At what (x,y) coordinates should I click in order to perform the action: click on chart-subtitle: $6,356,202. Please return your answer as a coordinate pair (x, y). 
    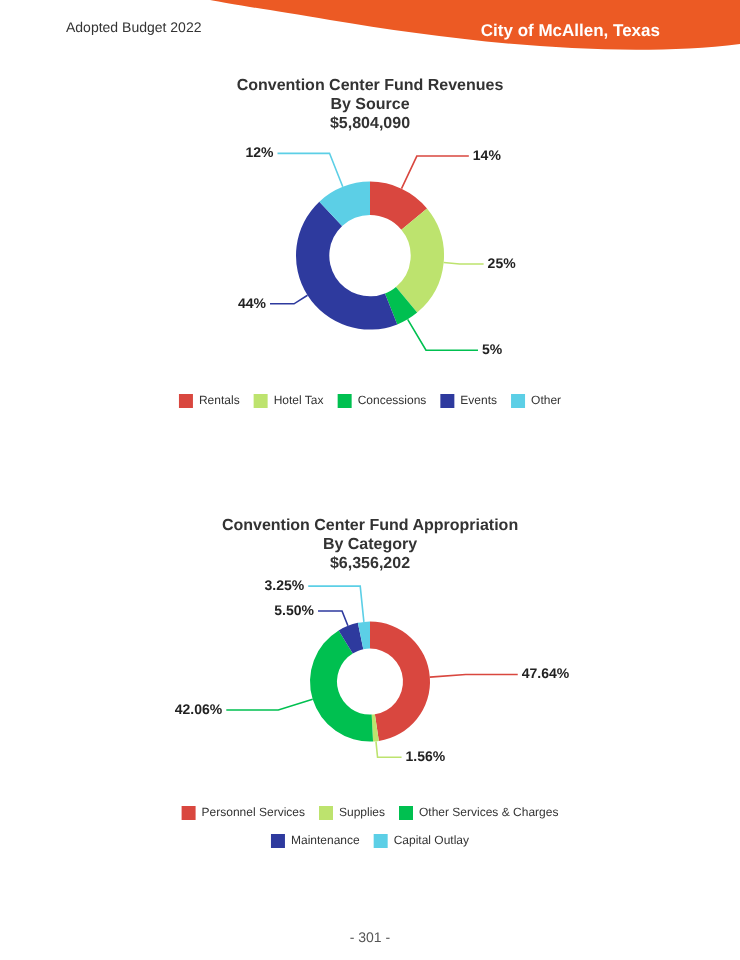
    Looking at the image, I should click on (370, 563).